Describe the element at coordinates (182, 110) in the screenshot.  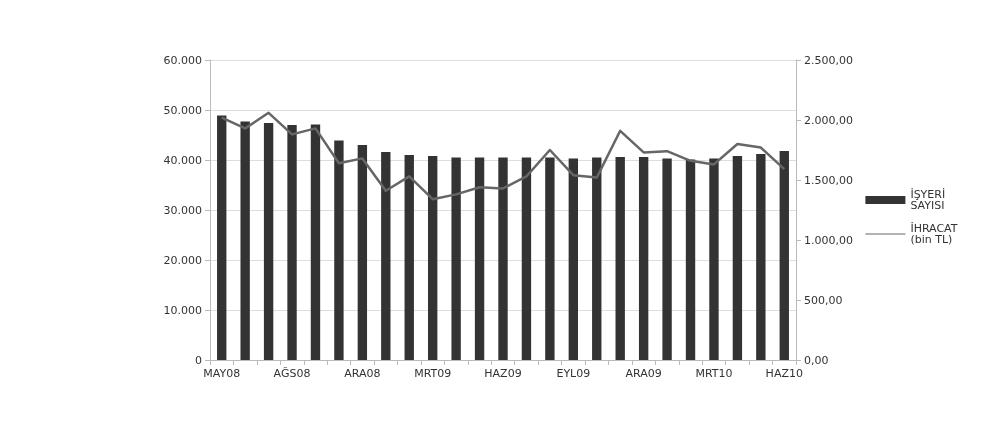
I see `y-tick-label: 50.000` at that location.